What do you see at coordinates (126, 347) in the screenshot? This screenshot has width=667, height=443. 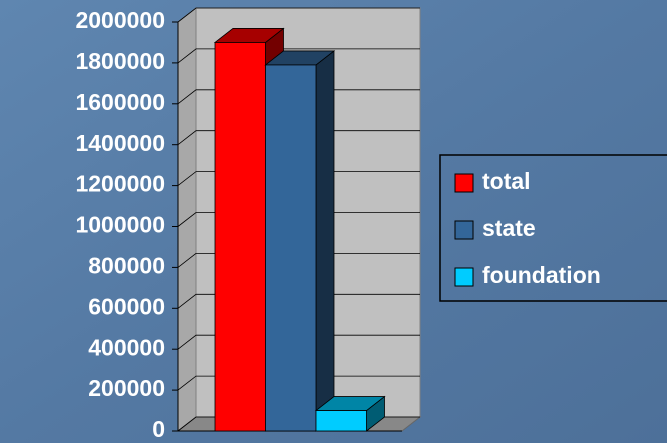 I see `y-tick-label: 400000` at bounding box center [126, 347].